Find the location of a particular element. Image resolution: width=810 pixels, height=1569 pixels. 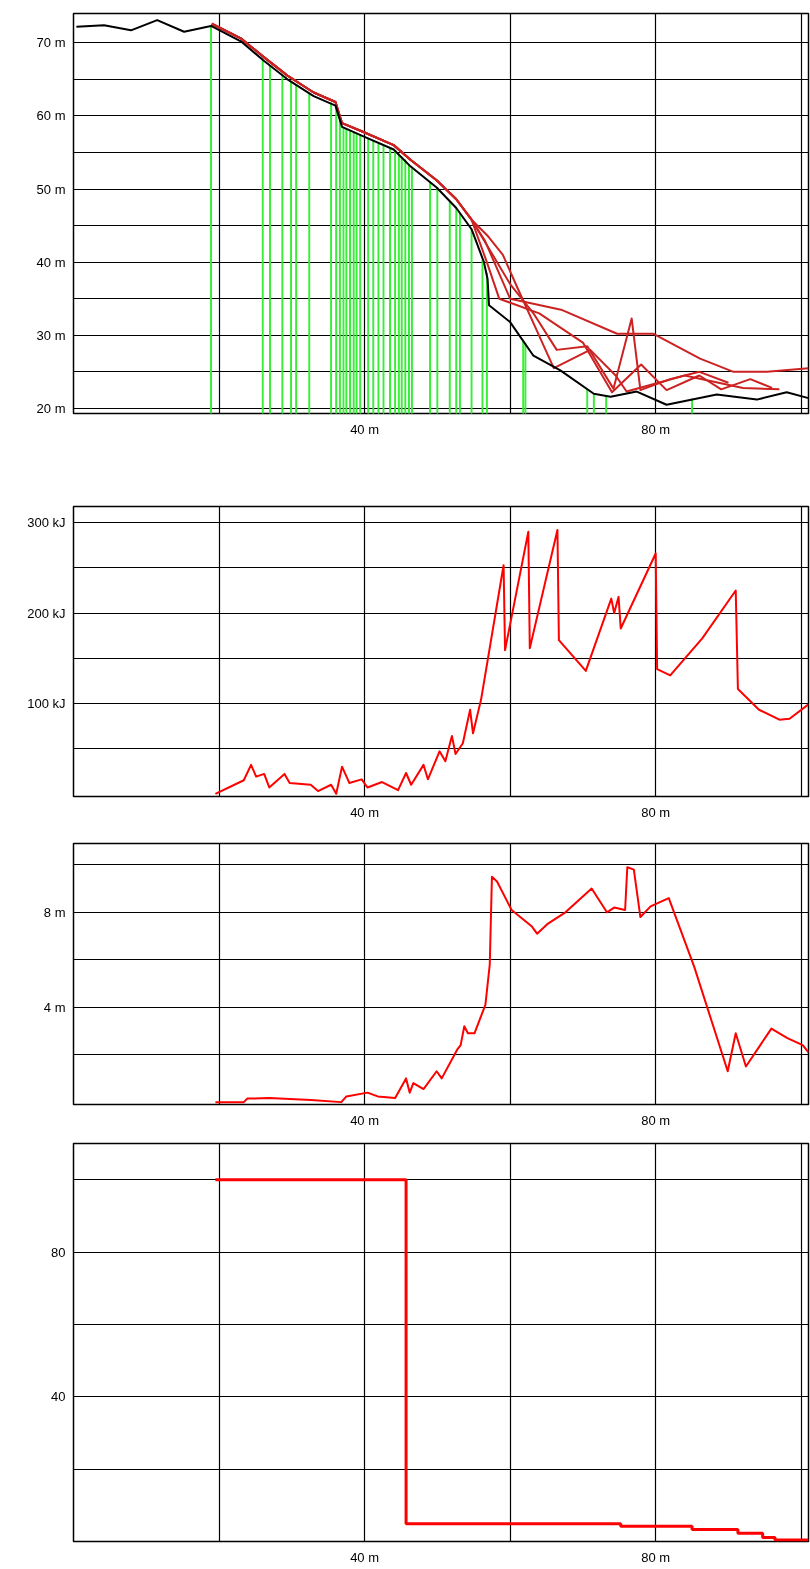

y-tick-label: 50 m is located at coordinates (51, 189).